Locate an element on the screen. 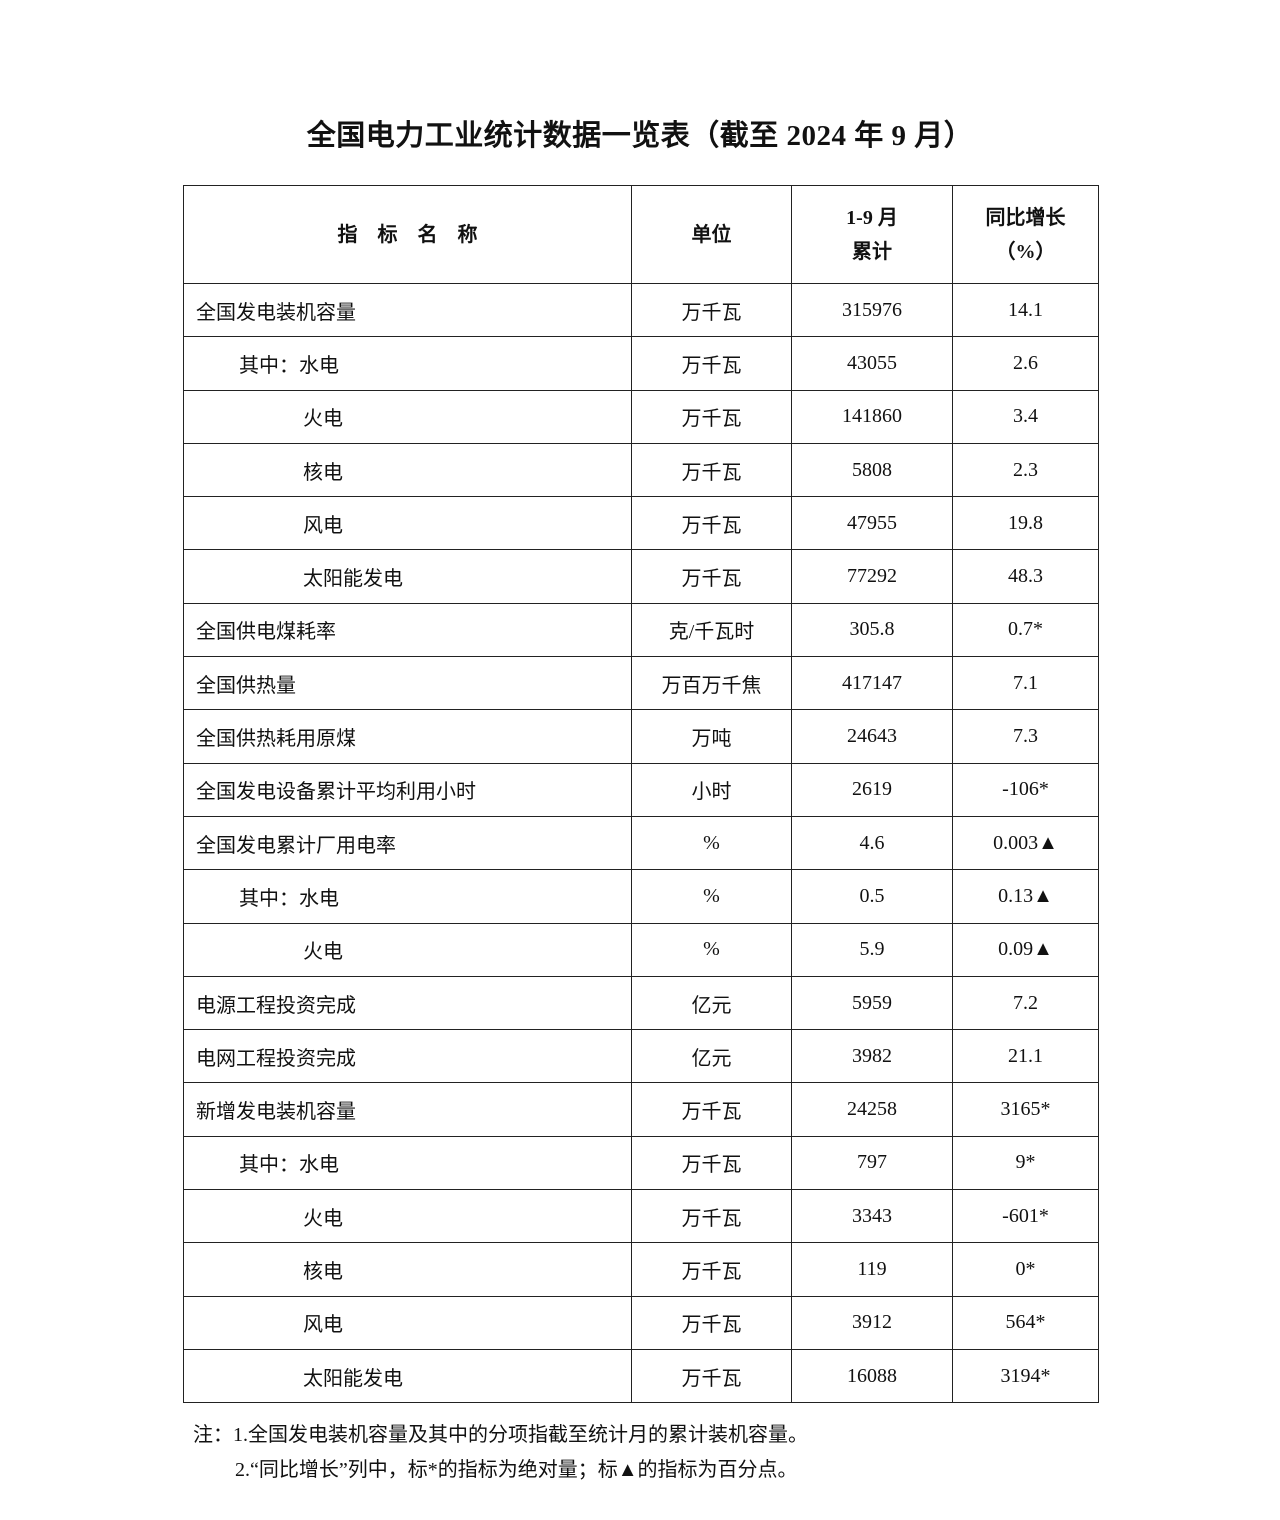 The width and height of the screenshot is (1280, 1520). table-row: 火电% 5.9 0.09▲ is located at coordinates (641, 949).